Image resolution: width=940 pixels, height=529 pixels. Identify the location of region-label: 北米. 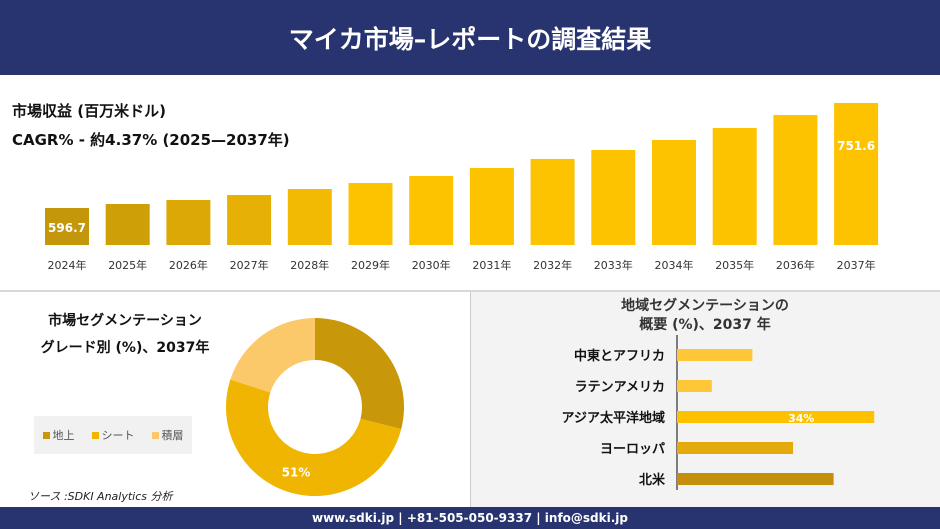
(652, 480).